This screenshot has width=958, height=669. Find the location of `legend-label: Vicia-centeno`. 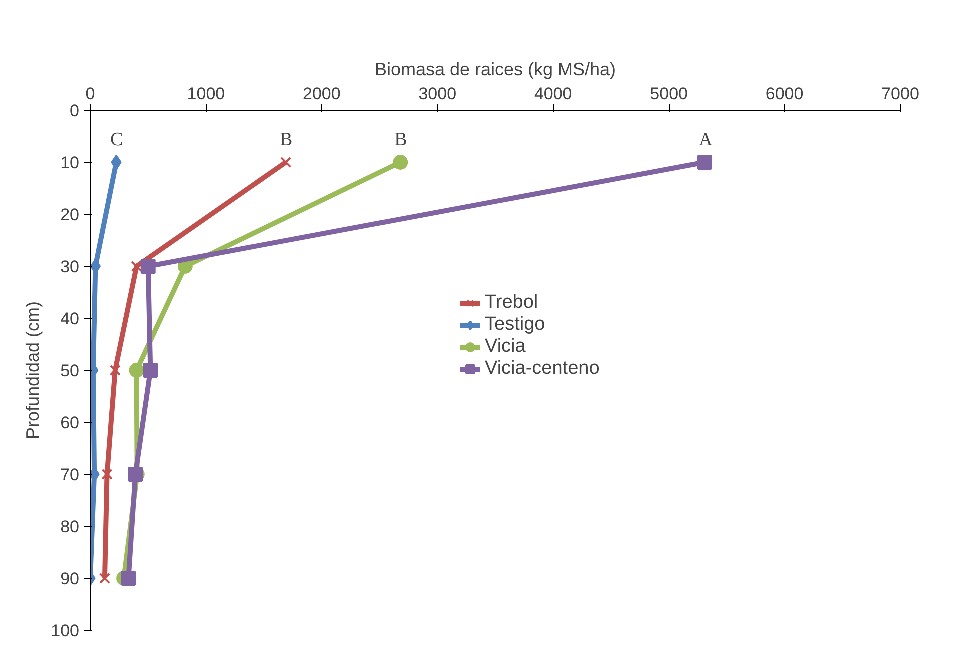

legend-label: Vicia-centeno is located at coordinates (542, 369).